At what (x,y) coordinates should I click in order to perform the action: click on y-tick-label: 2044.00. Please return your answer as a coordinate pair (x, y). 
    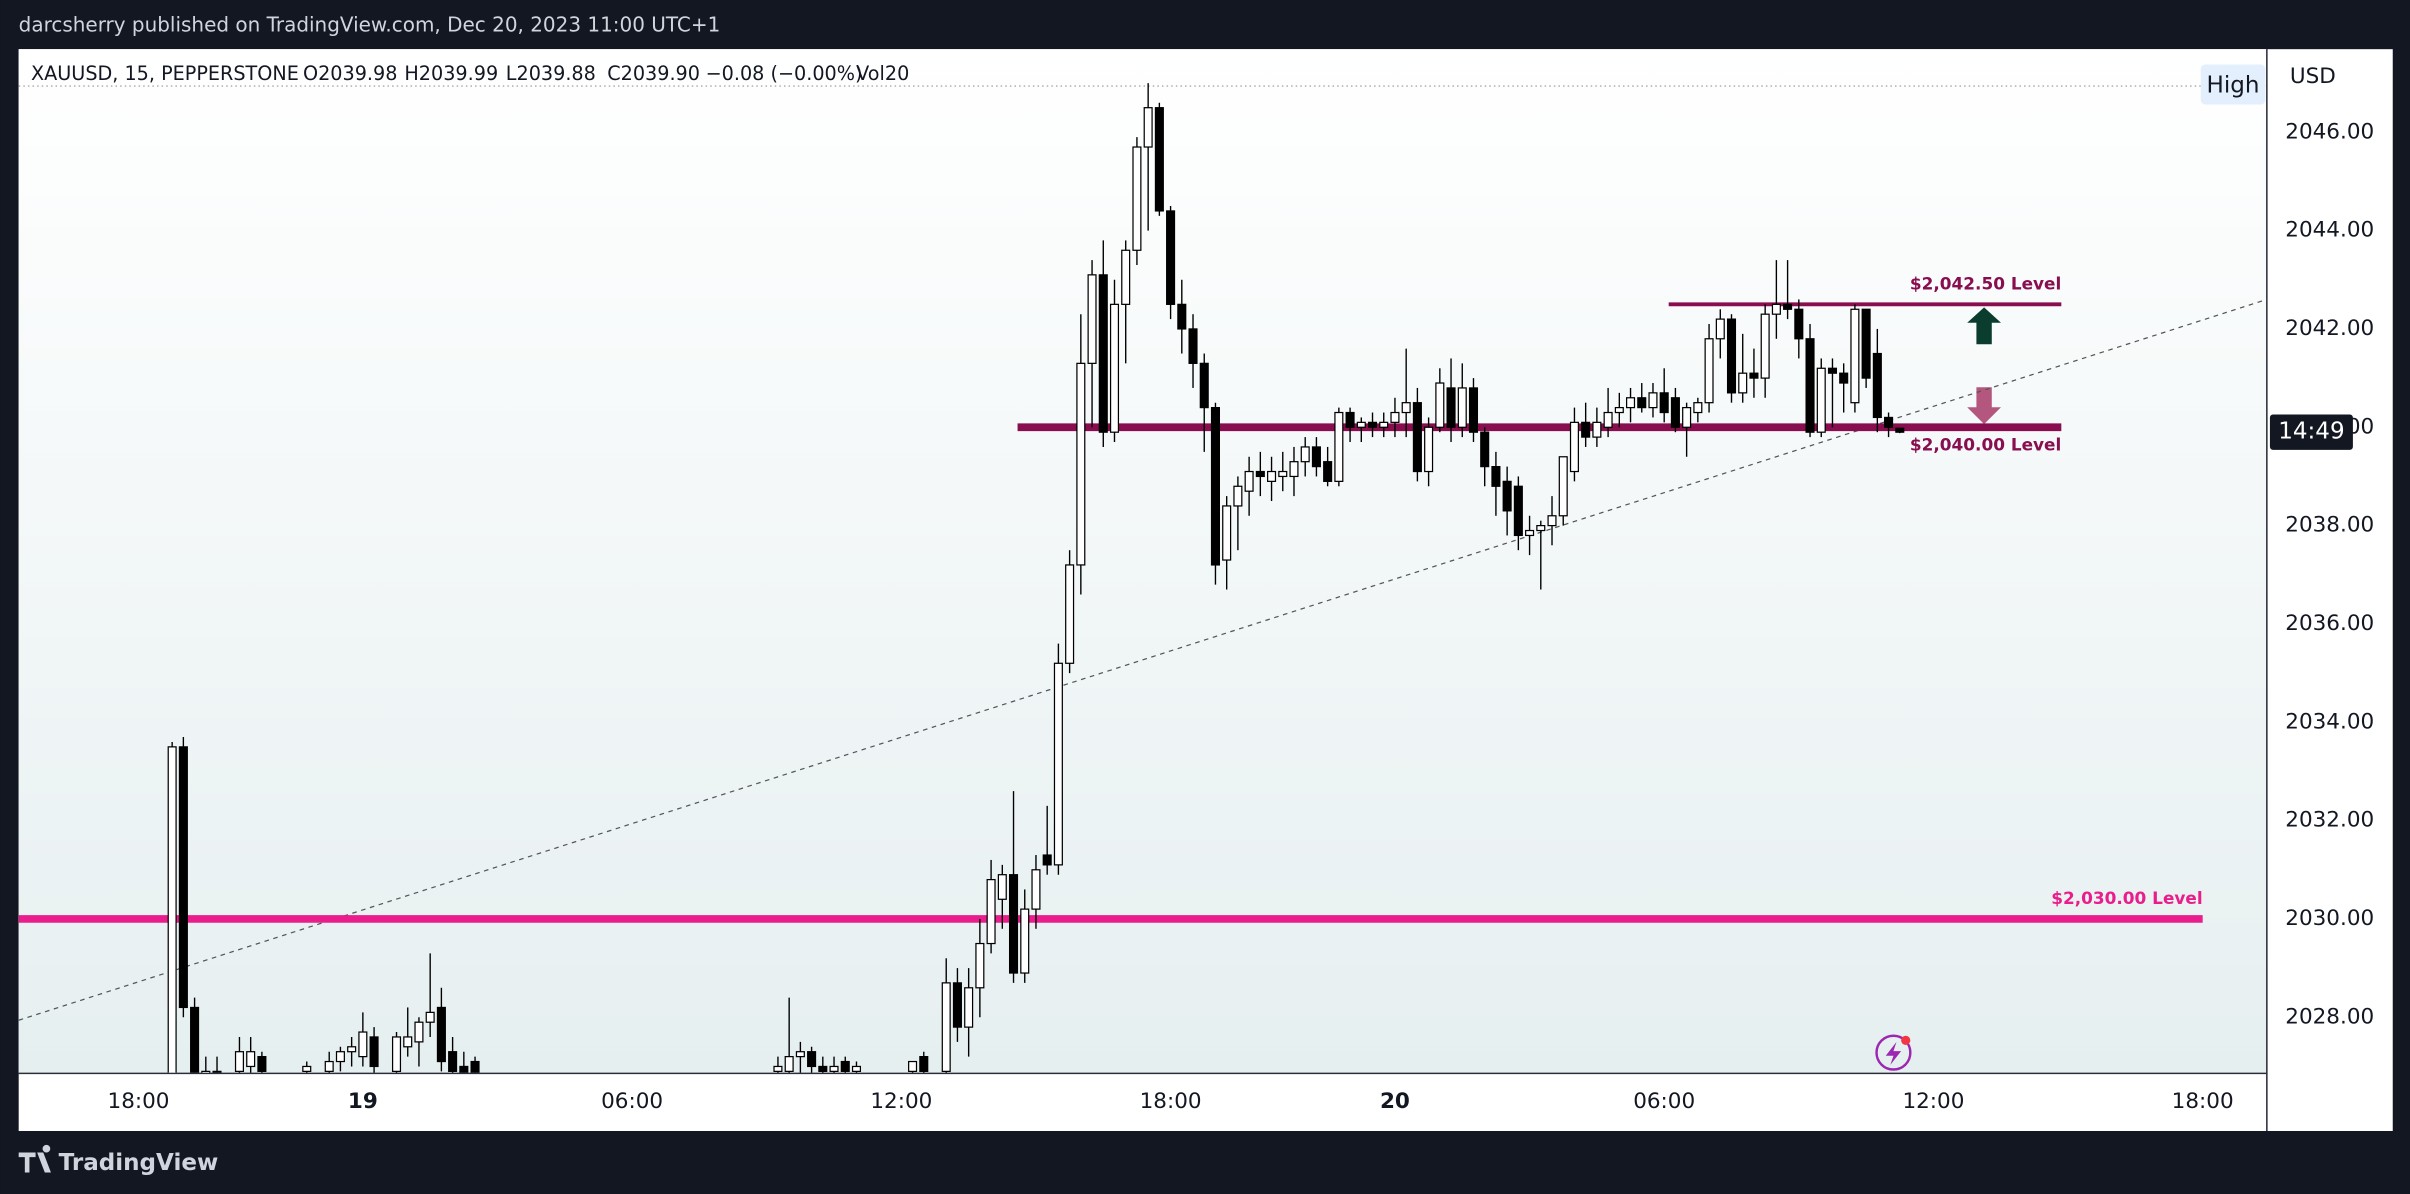
    Looking at the image, I should click on (2329, 230).